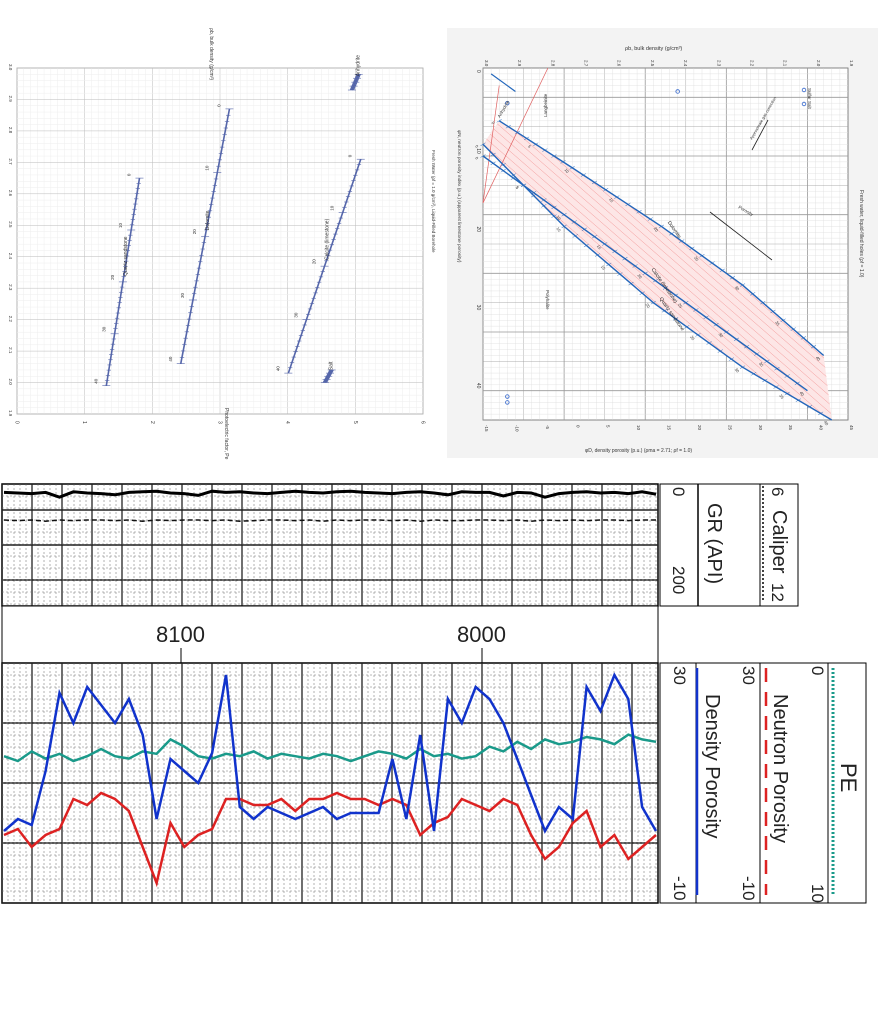 Image resolution: width=893 pixels, height=1024 pixels. Describe the element at coordinates (330, 494) in the screenshot. I see `gr-curve` at that location.